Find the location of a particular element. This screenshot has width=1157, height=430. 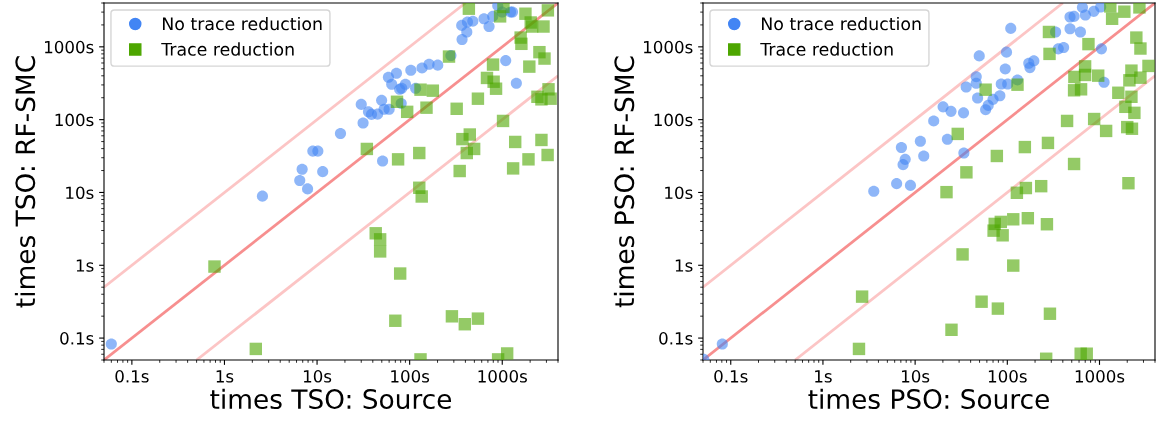

y-axis-title: times TSO: RF-SMC is located at coordinates (25, 182).